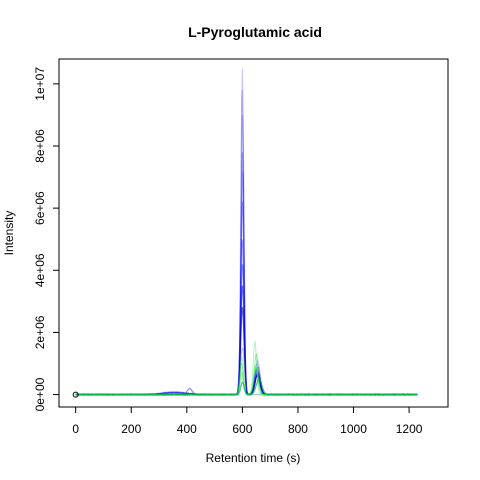 Image resolution: width=480 pixels, height=480 pixels. What do you see at coordinates (253, 458) in the screenshot?
I see `x-axis-label: Retention time (s)` at bounding box center [253, 458].